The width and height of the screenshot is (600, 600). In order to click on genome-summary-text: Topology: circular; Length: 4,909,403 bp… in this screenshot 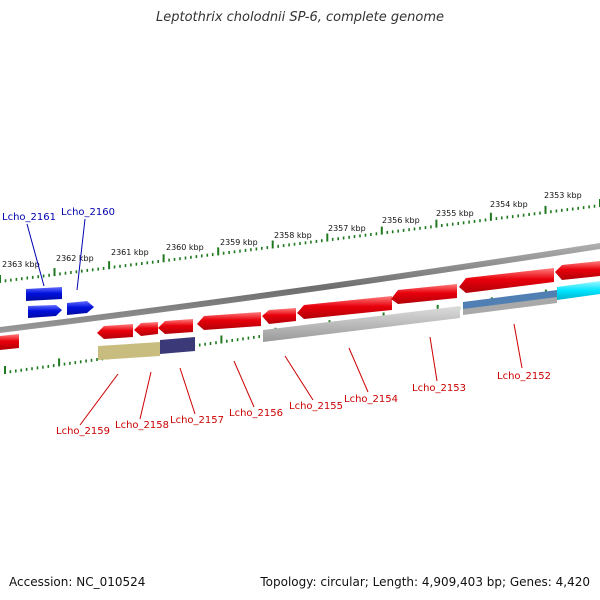, I will do `click(425, 582)`.